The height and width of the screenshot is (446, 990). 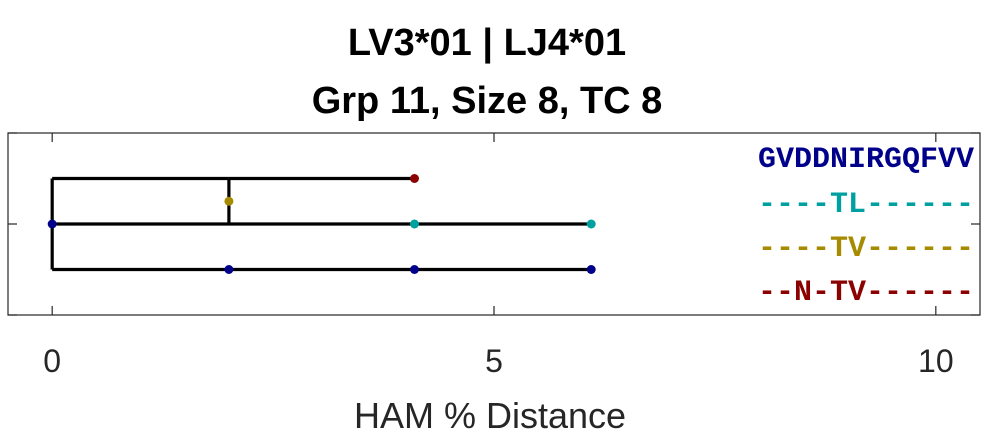 What do you see at coordinates (866, 293) in the screenshot?
I see `sequence-label: --N-TV------` at bounding box center [866, 293].